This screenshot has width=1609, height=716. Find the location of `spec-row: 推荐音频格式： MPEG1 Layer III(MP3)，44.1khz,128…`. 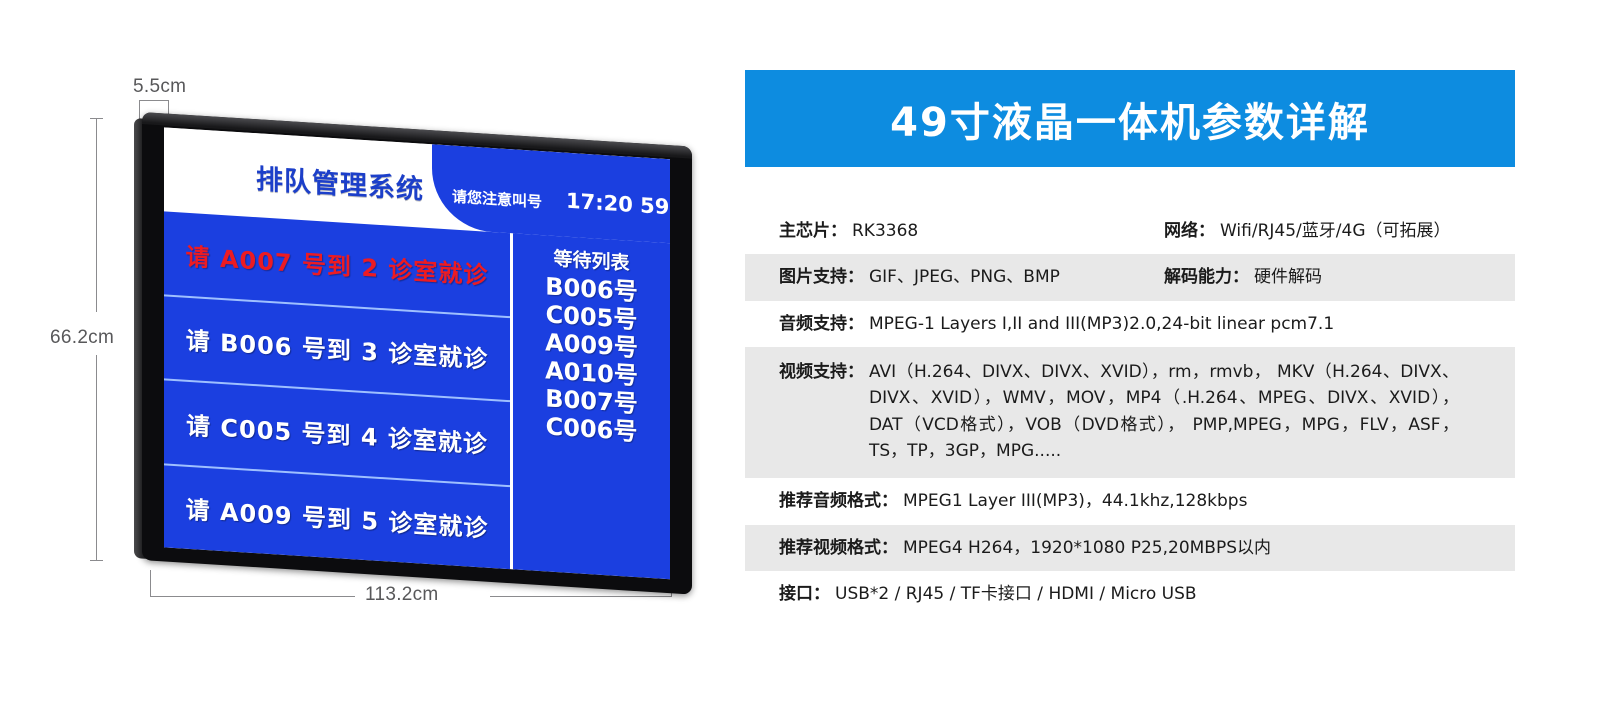

spec-row: 推荐音频格式： MPEG1 Layer III(MP3)，44.1khz,128… is located at coordinates (1130, 501).